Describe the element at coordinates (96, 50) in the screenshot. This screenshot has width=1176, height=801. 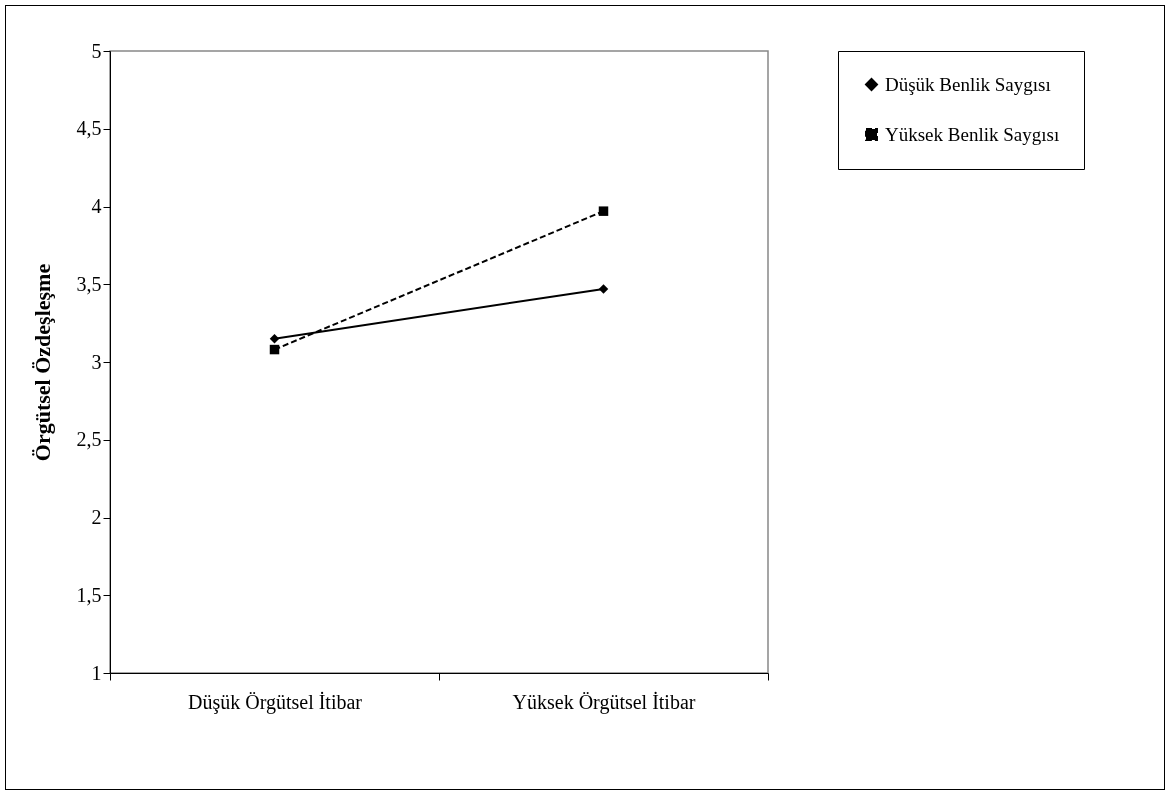
I see `y-tick-label: 5` at that location.